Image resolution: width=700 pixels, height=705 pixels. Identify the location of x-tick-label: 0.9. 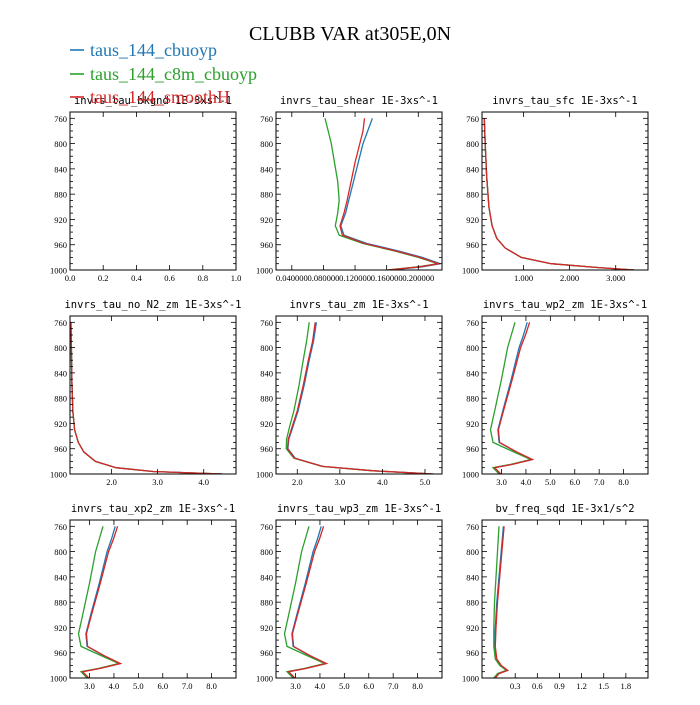
(559, 686).